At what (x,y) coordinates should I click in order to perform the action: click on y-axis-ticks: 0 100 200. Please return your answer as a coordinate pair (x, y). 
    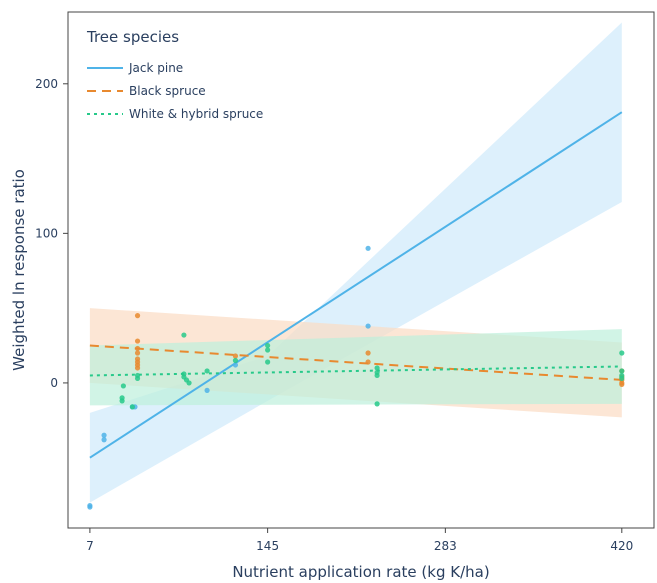
    Looking at the image, I should click on (51, 233).